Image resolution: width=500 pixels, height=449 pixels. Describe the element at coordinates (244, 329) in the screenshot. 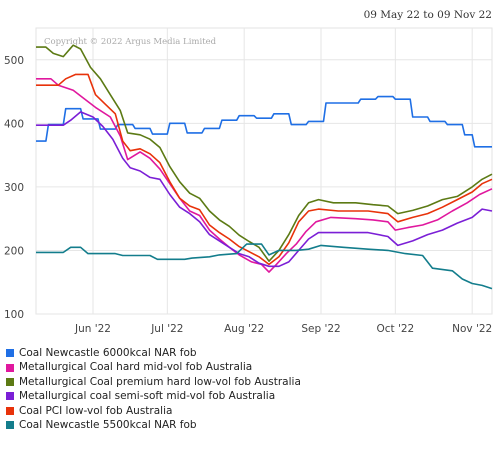

I see `x-tick-label: Aug '22` at that location.